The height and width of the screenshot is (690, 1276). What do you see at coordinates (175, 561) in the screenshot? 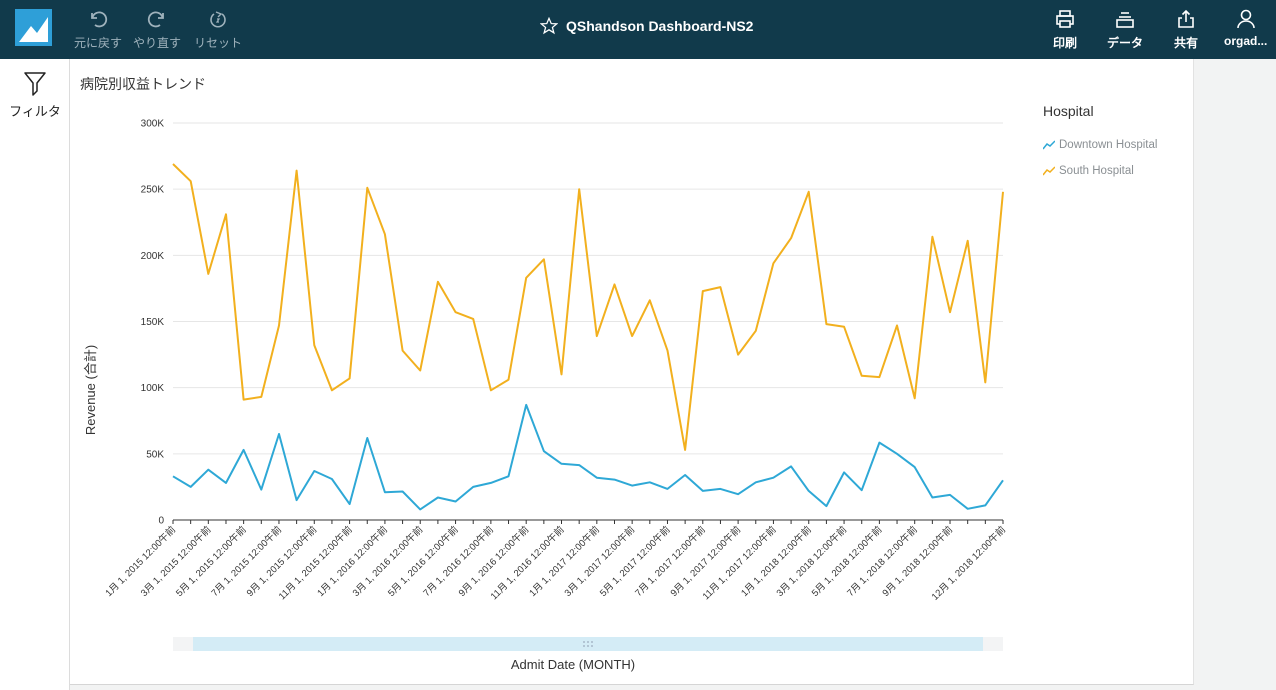
I see `x-tick-label: 3月 1, 2015 12:00午前` at bounding box center [175, 561].